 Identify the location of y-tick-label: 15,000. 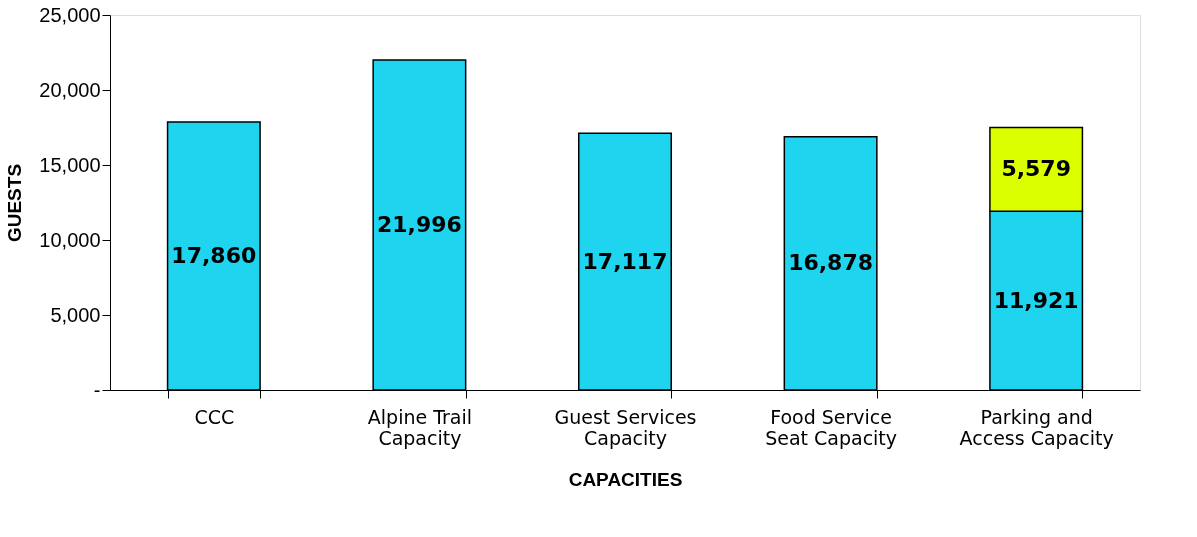
(70, 164).